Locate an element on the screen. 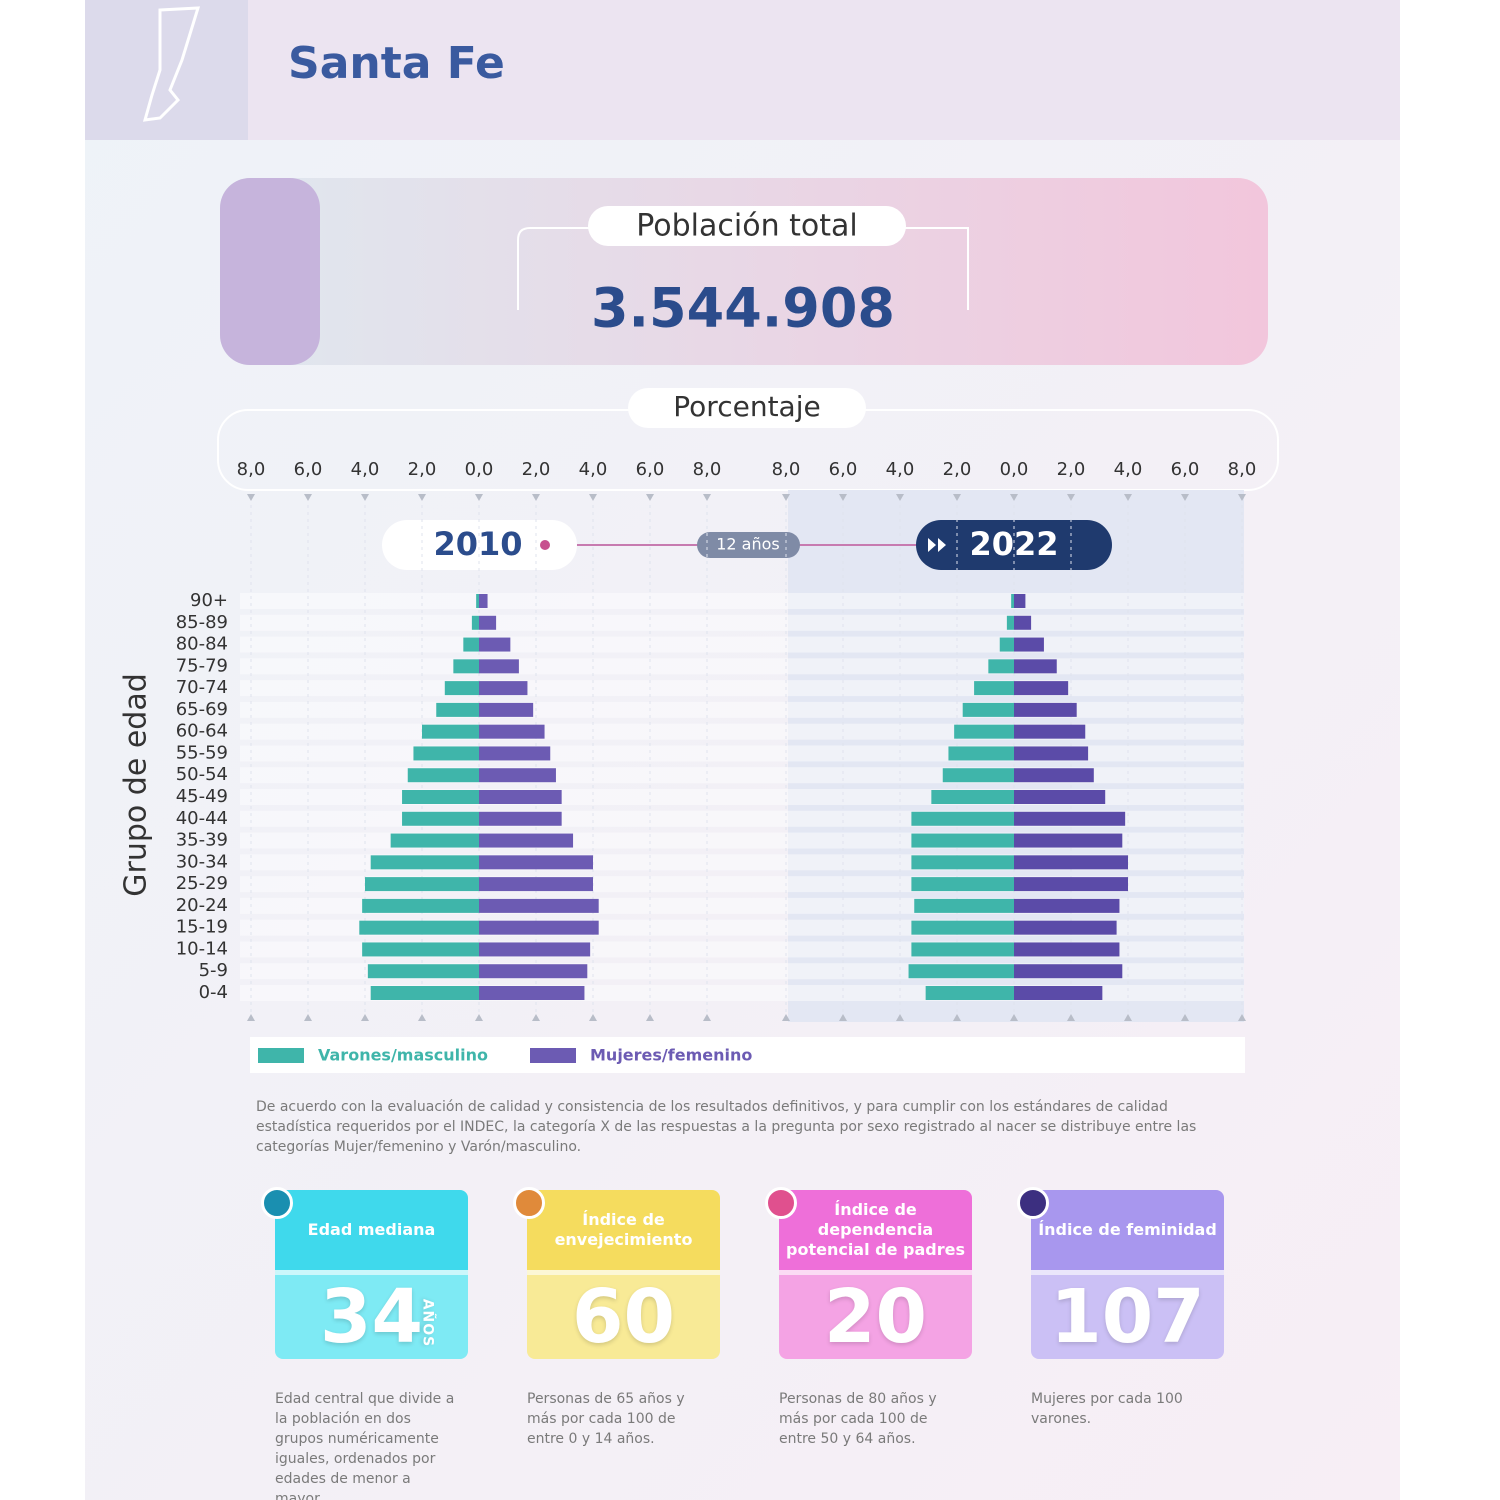 The height and width of the screenshot is (1500, 1500). indicator-value: 34 is located at coordinates (371, 1317).